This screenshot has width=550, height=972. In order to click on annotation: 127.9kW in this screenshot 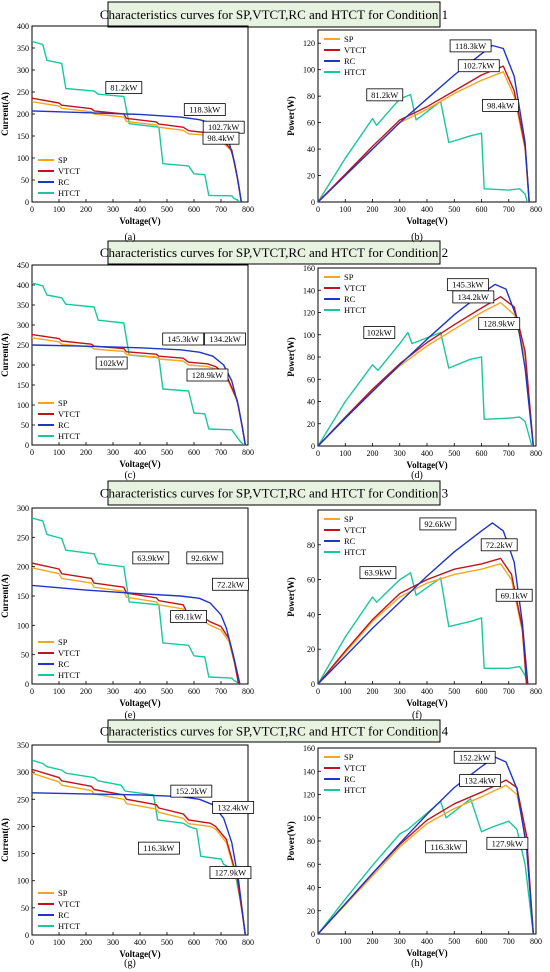, I will do `click(230, 872)`.